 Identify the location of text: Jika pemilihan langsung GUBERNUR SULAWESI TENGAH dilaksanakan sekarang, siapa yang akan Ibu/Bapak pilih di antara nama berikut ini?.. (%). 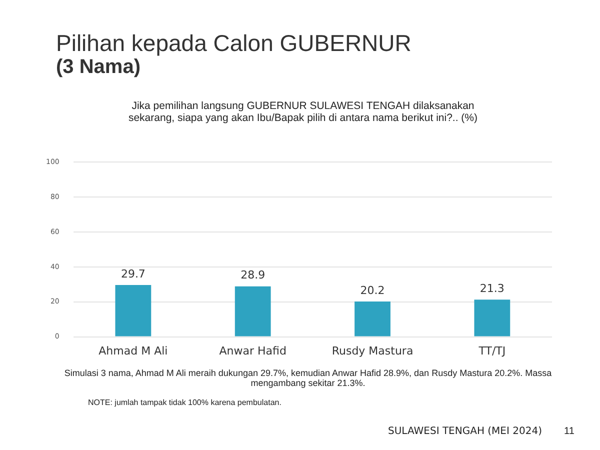
(303, 112).